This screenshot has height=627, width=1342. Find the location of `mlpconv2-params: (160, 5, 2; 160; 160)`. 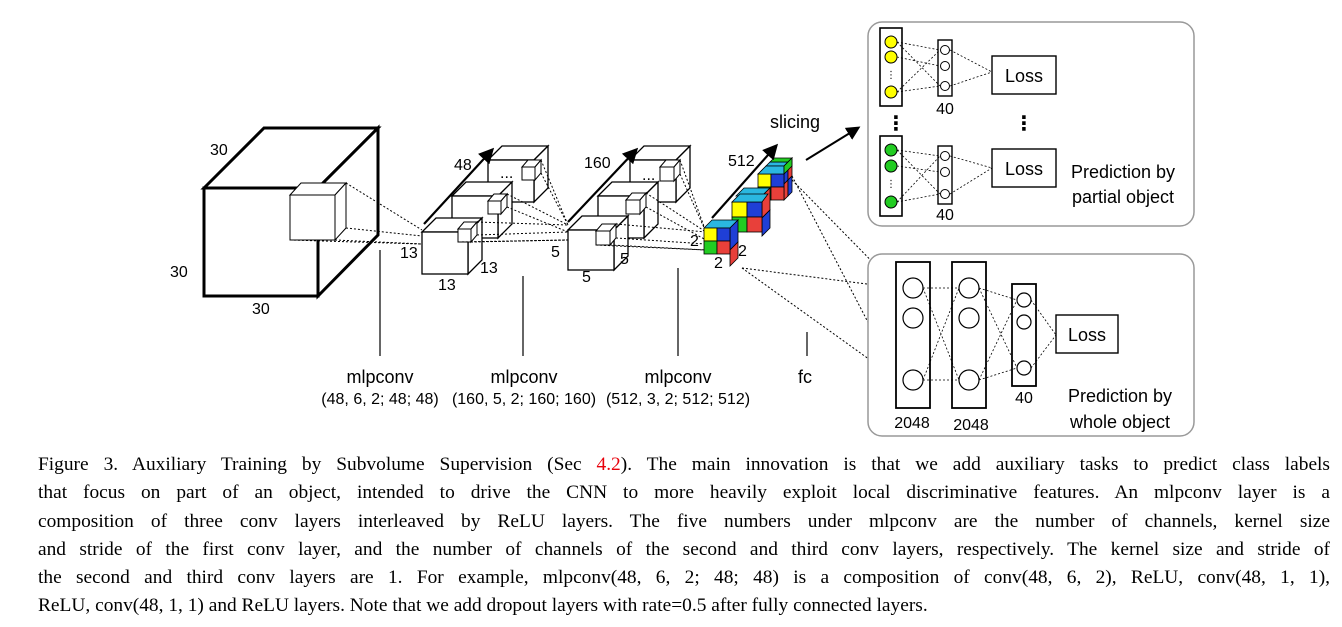

mlpconv2-params: (160, 5, 2; 160; 160) is located at coordinates (524, 399).